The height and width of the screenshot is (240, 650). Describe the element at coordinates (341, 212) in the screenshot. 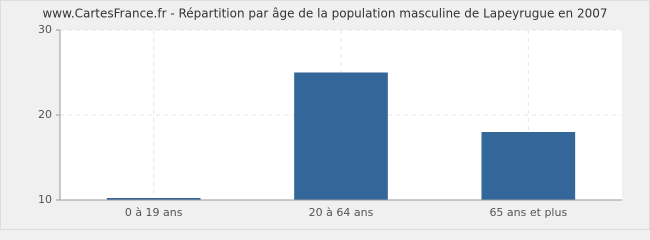

I see `x-tick-label: 20 à 64 ans` at that location.